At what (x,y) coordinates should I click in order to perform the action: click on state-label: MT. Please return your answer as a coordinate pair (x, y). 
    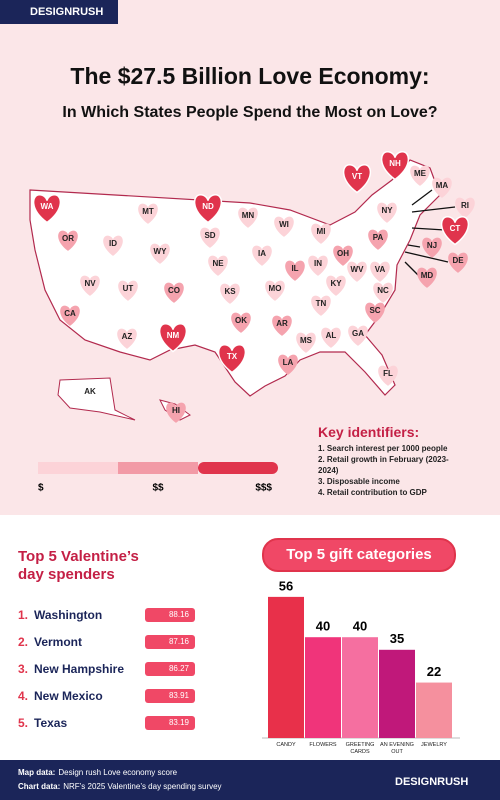
    Looking at the image, I should click on (148, 211).